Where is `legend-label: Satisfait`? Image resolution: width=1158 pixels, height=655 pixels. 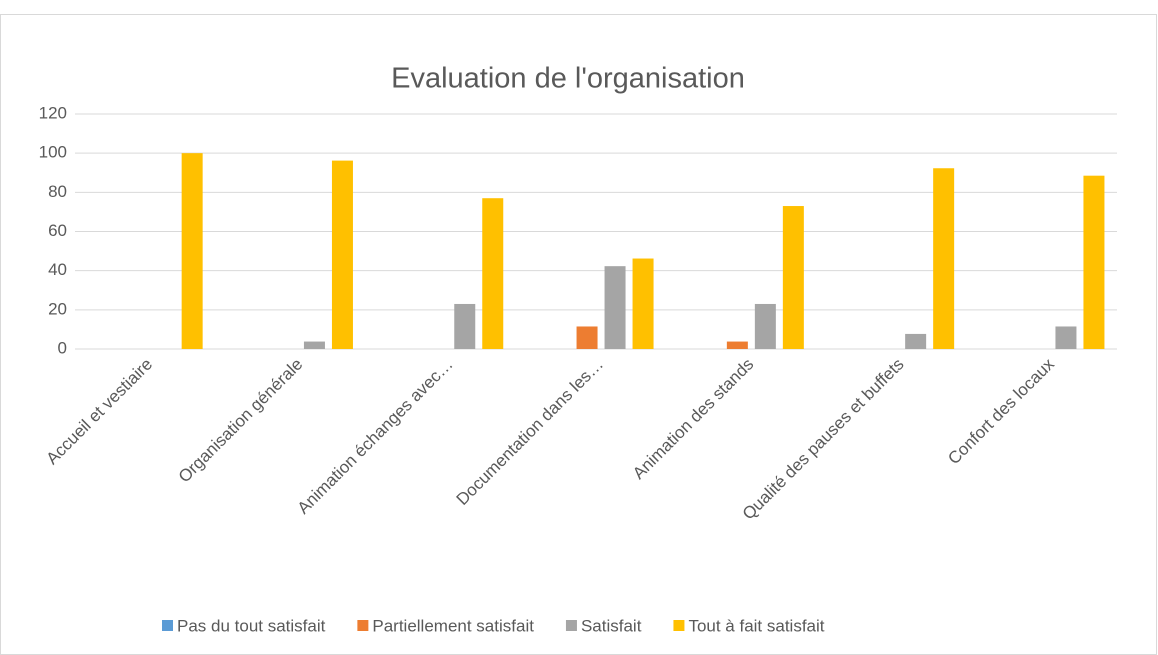
legend-label: Satisfait is located at coordinates (611, 625).